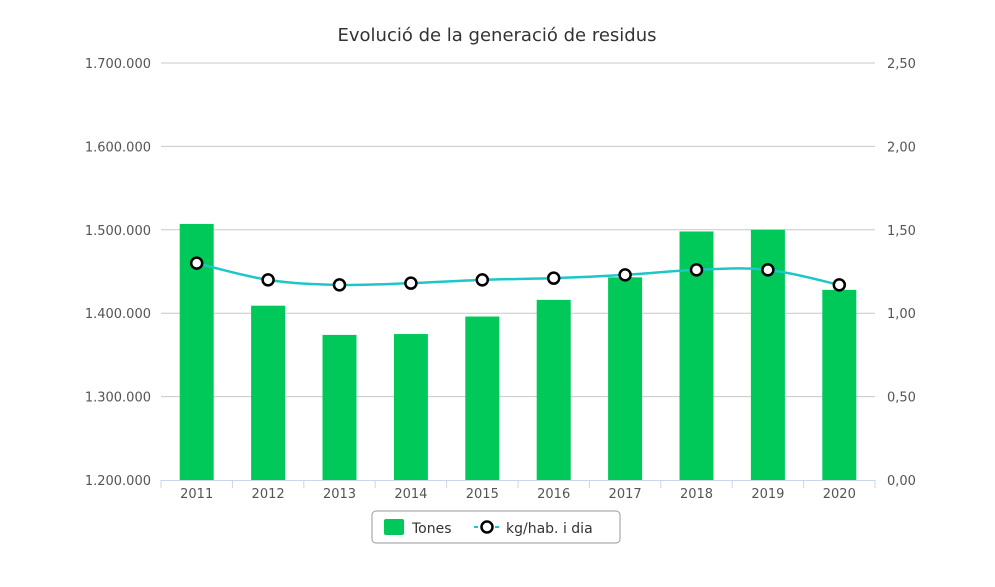 This screenshot has width=995, height=587. I want to click on bar-tones-2012, so click(268, 392).